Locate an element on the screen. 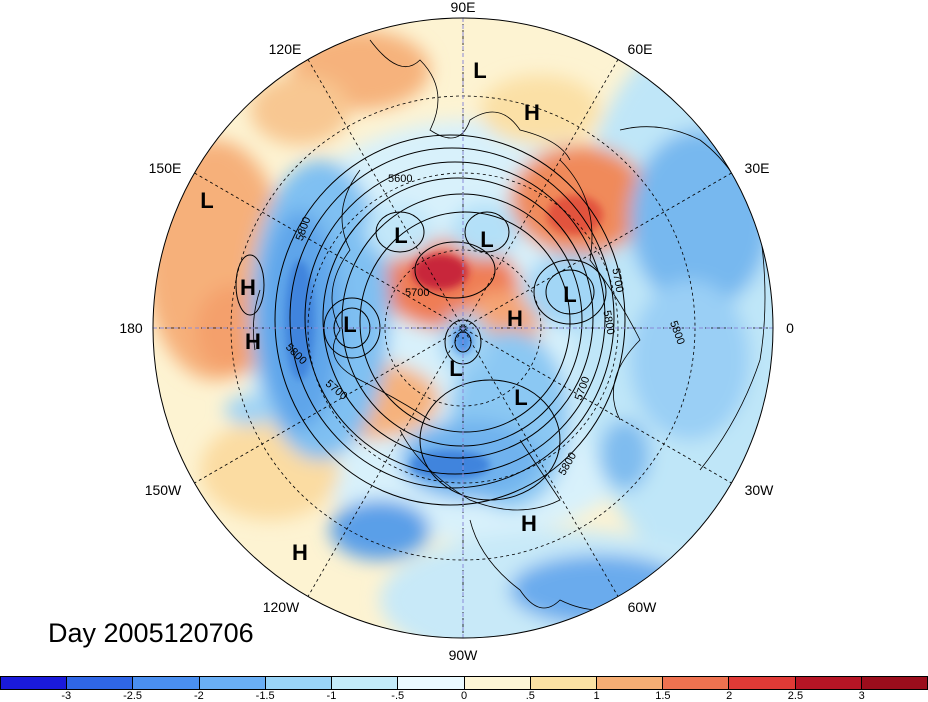  colorbar-tick-label: 1 is located at coordinates (596, 696).